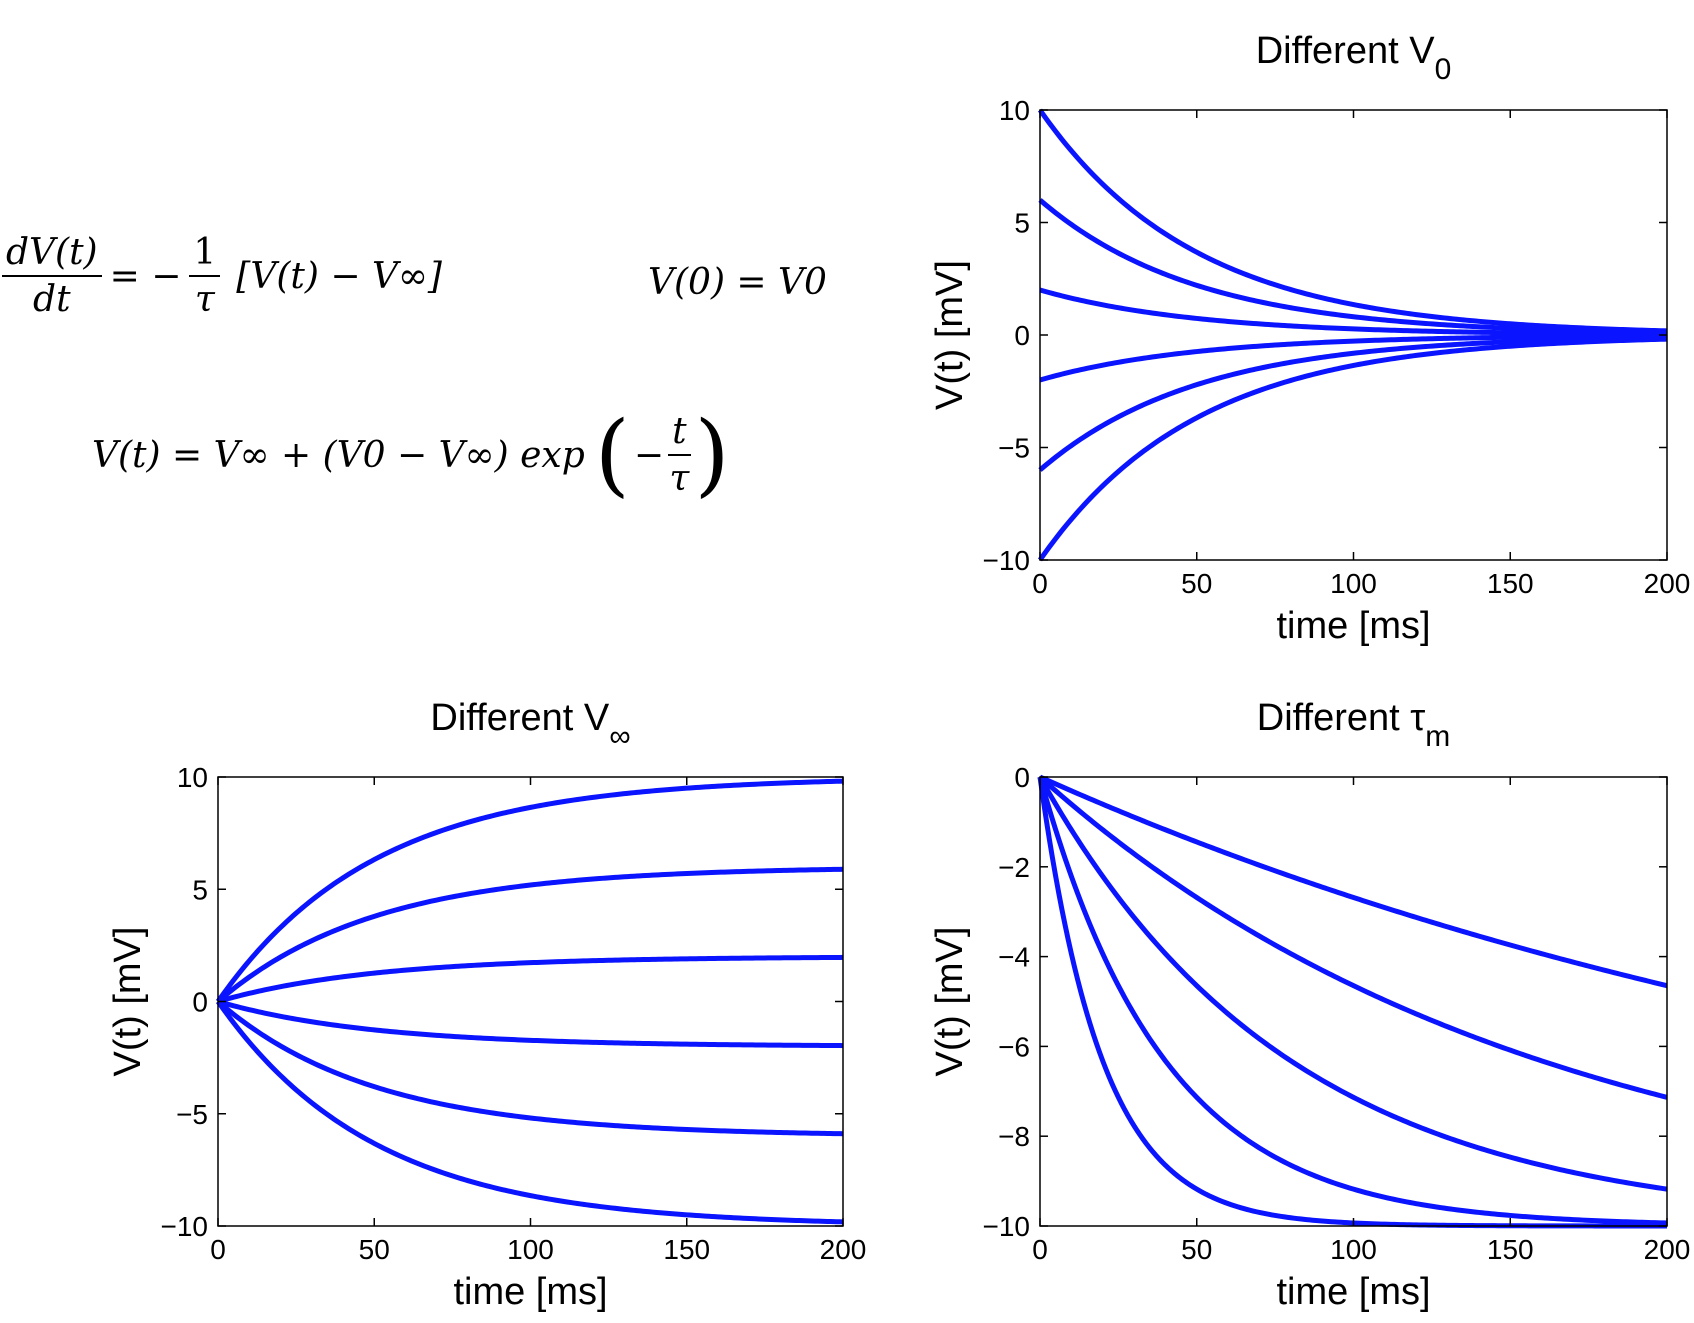 The width and height of the screenshot is (1694, 1323). What do you see at coordinates (712, 454) in the screenshot?
I see `solution-close-paren: )` at bounding box center [712, 454].